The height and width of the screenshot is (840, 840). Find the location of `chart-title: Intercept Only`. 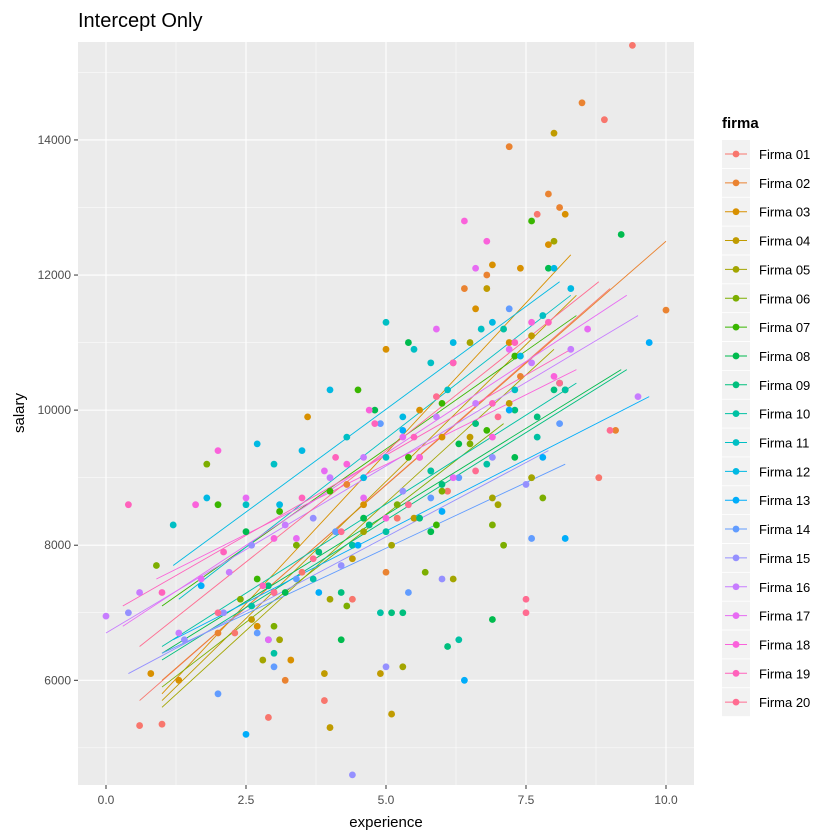

chart-title: Intercept Only is located at coordinates (140, 21).